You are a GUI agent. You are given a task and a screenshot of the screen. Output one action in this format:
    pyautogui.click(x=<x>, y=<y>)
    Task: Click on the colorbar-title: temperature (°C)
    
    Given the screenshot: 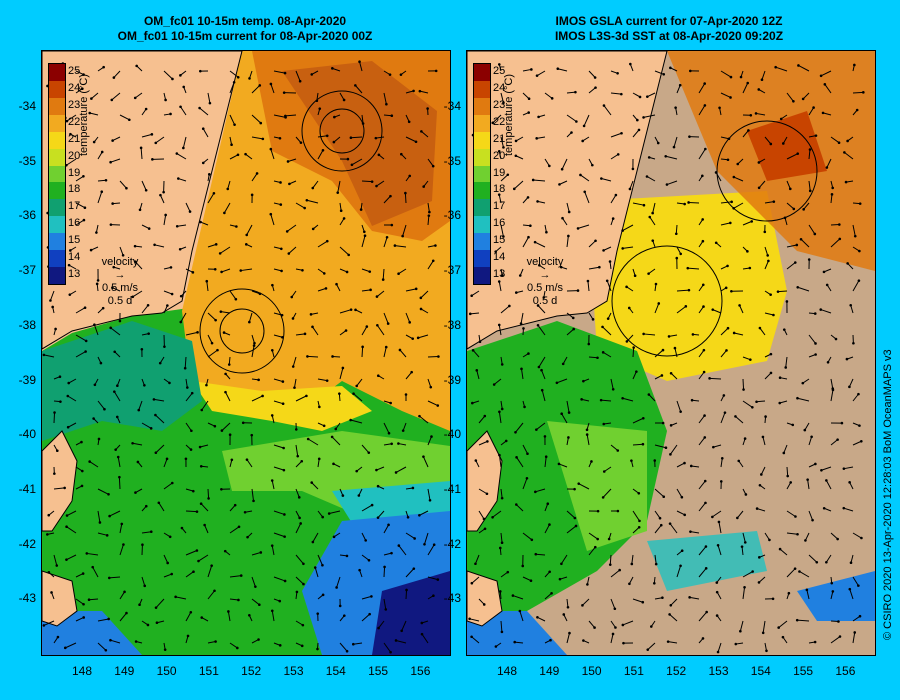 What is the action you would take?
    pyautogui.click(x=509, y=114)
    